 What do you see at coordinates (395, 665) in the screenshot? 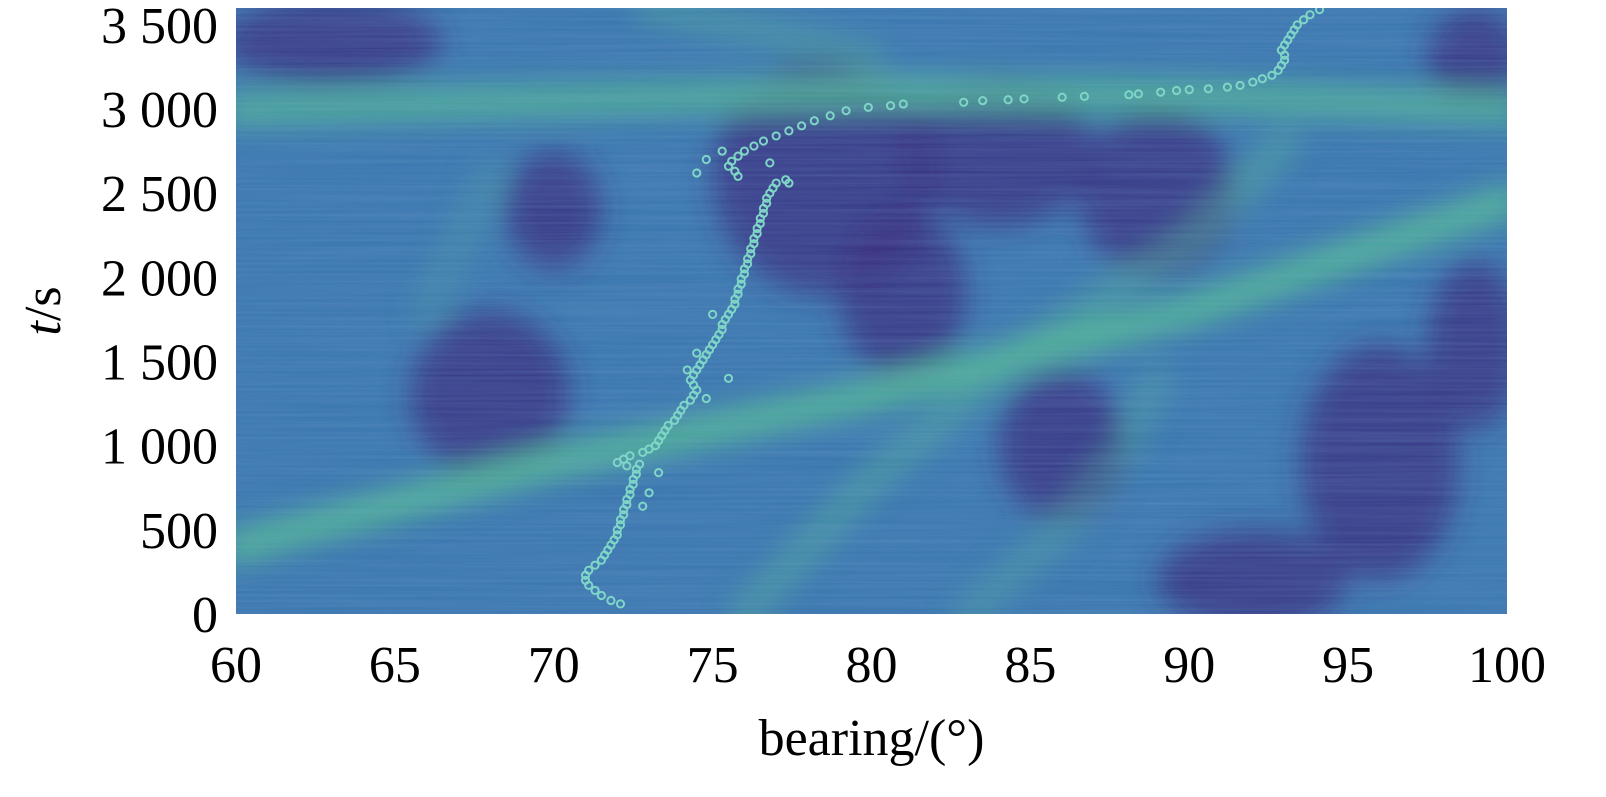
I see `x-tick-label: 65` at bounding box center [395, 665].